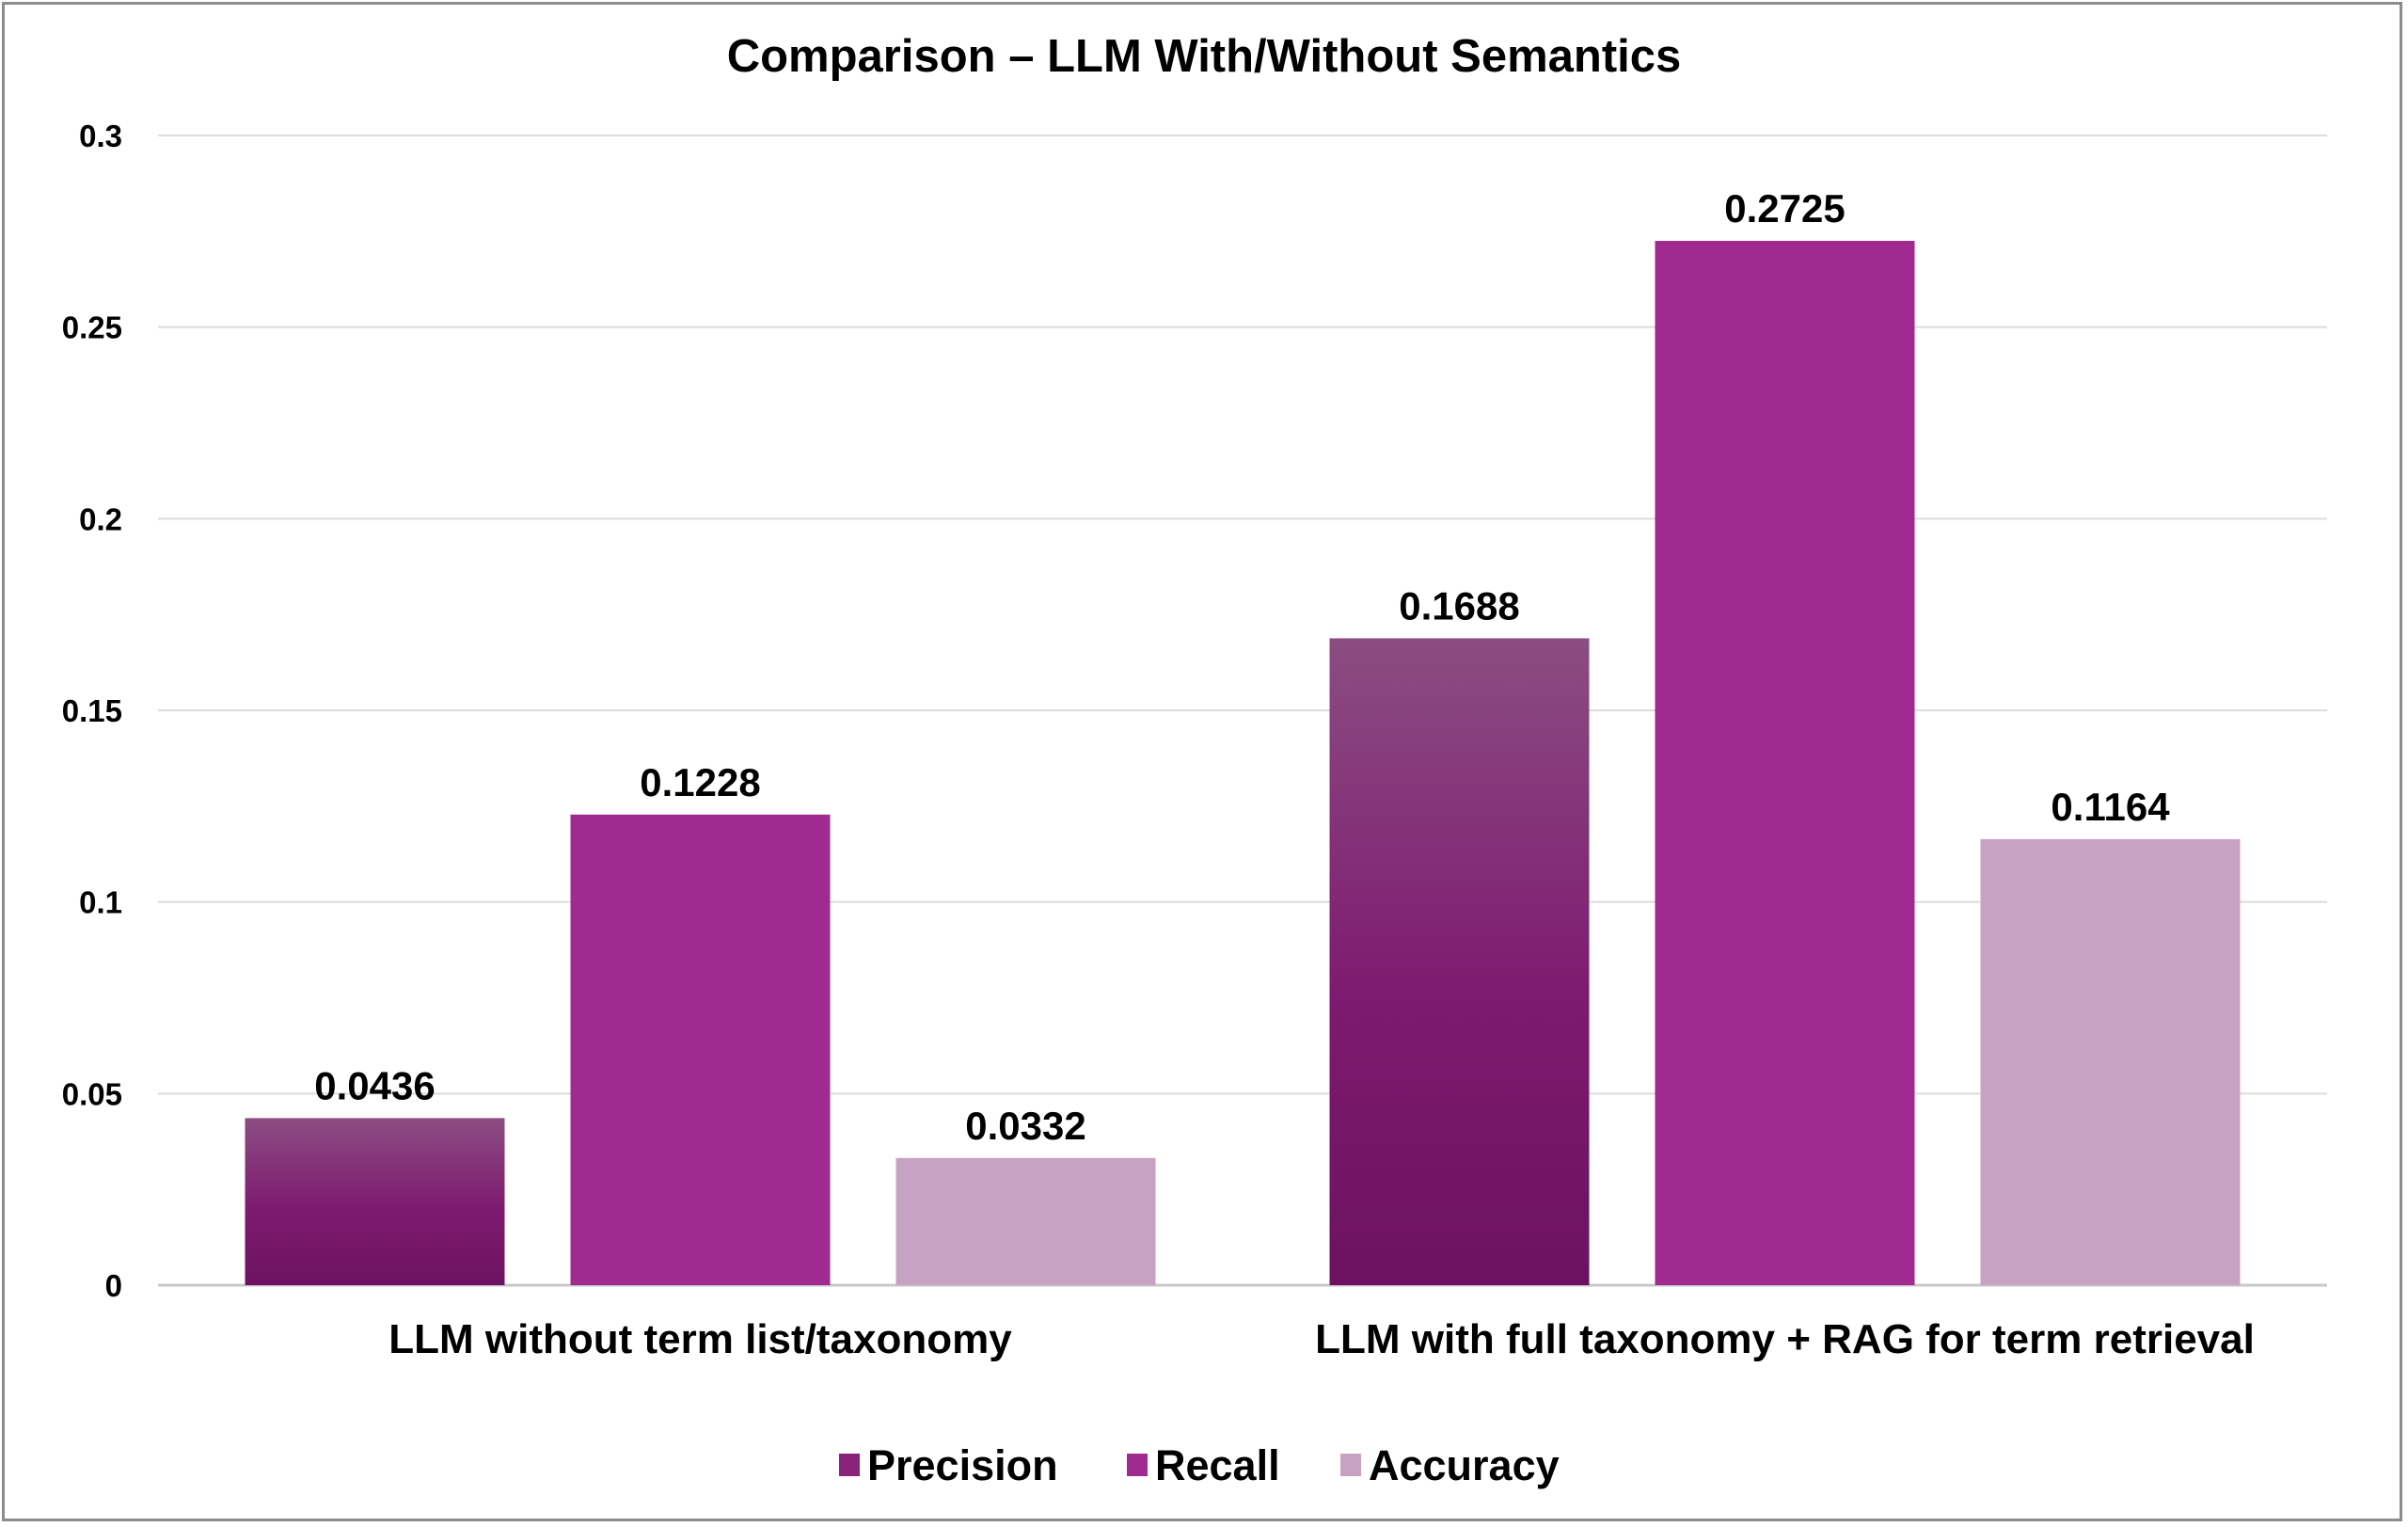  Describe the element at coordinates (1351, 1465) in the screenshot. I see `legend-swatch-accuracy` at that location.